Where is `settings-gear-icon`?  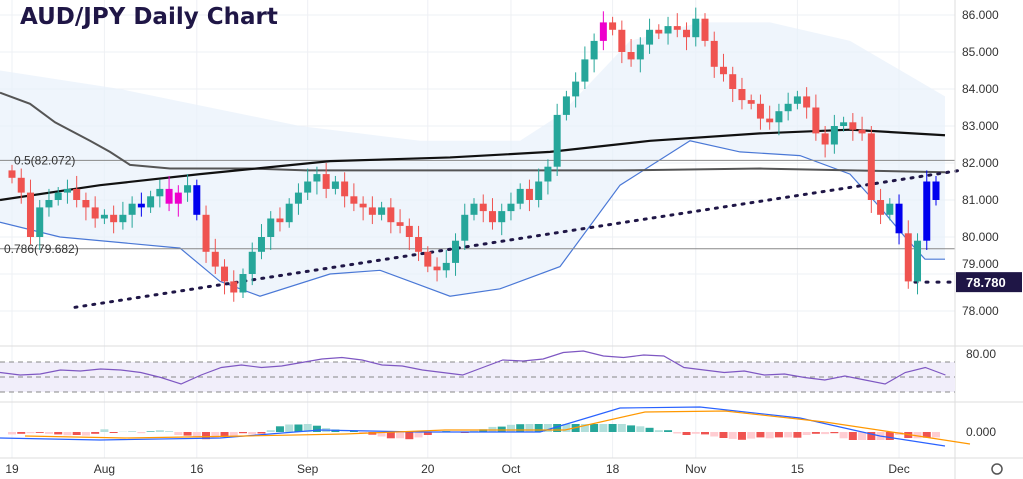 settings-gear-icon is located at coordinates (997, 469).